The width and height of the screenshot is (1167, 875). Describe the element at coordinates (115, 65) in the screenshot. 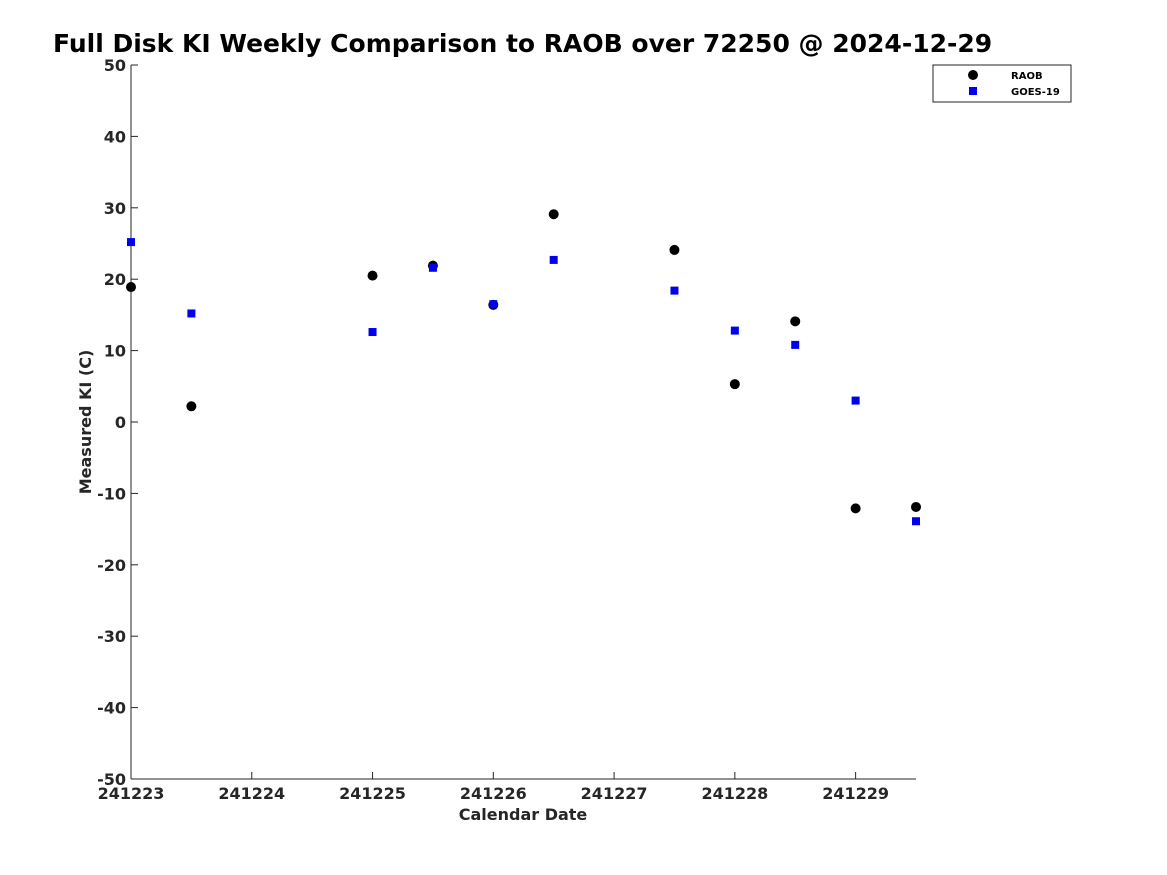

I see `y-tick-label: 50` at that location.